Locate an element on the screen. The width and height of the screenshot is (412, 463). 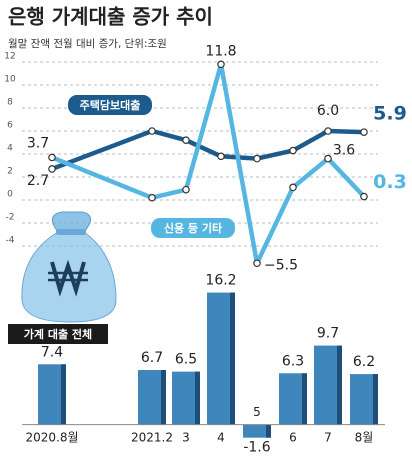
value-label: −5.5 is located at coordinates (281, 265).